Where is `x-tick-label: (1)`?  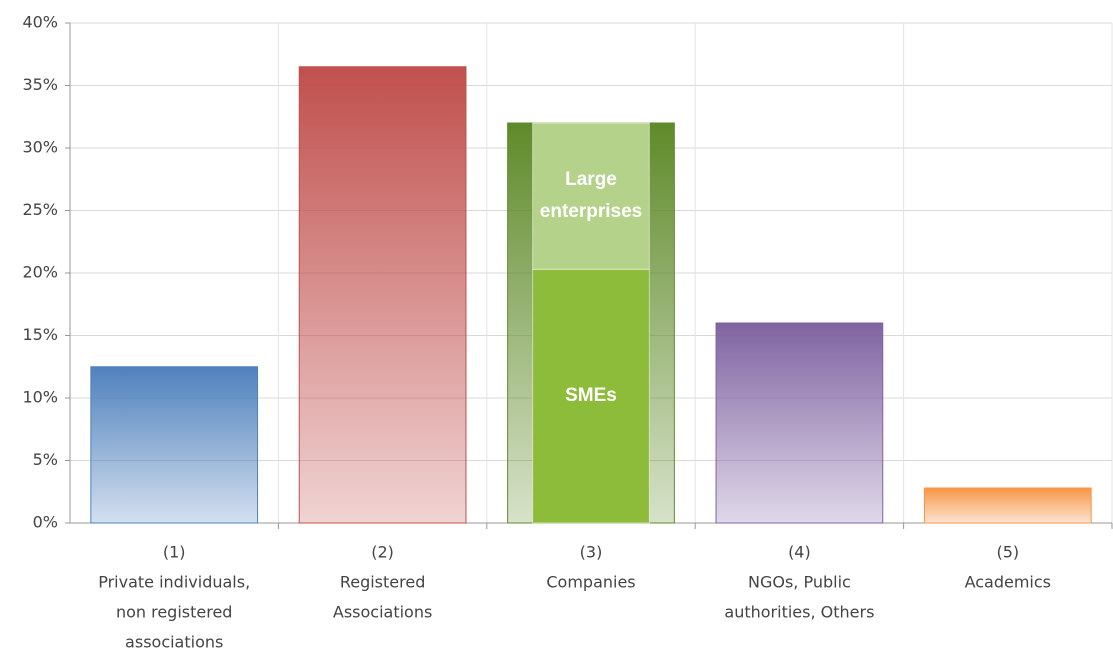 x-tick-label: (1) is located at coordinates (174, 552).